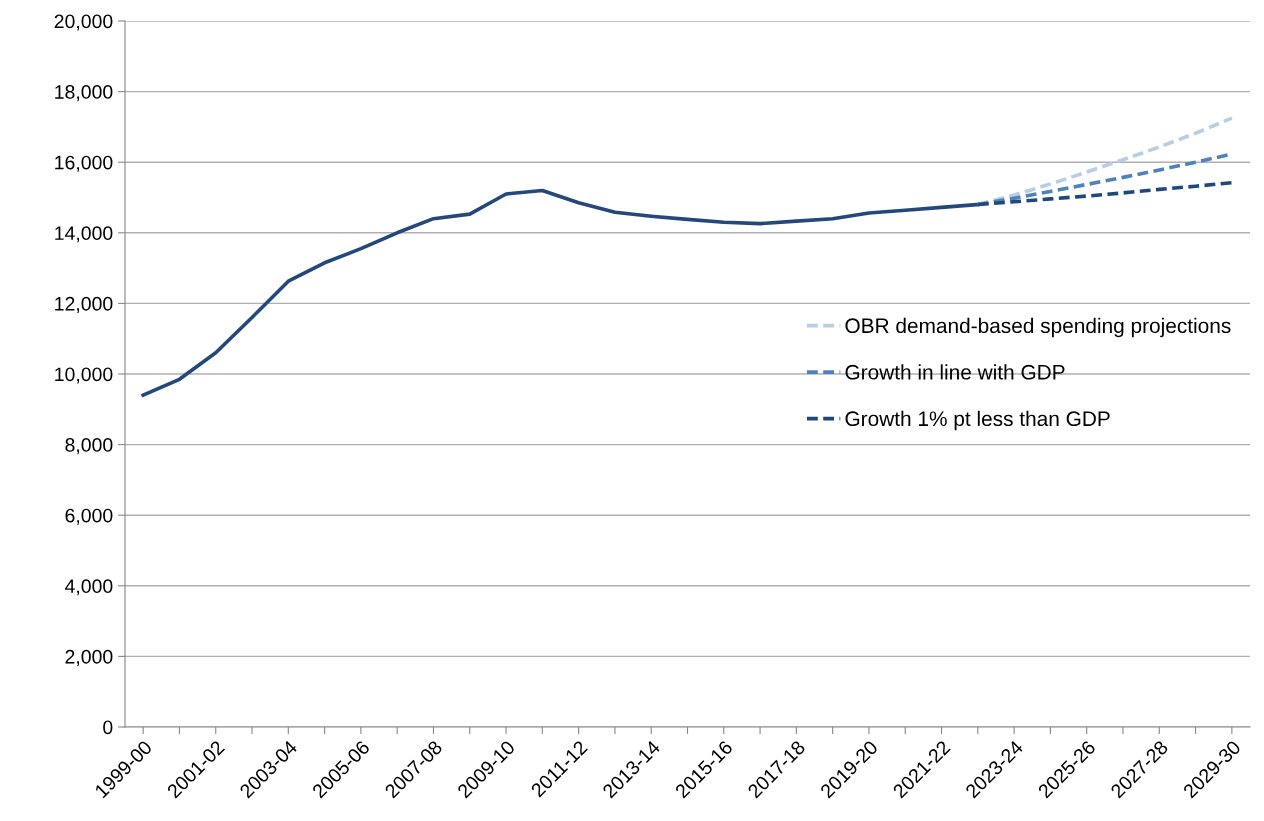 The image size is (1264, 821). Describe the element at coordinates (955, 372) in the screenshot. I see `legend-label: Growth in line with GDP` at that location.